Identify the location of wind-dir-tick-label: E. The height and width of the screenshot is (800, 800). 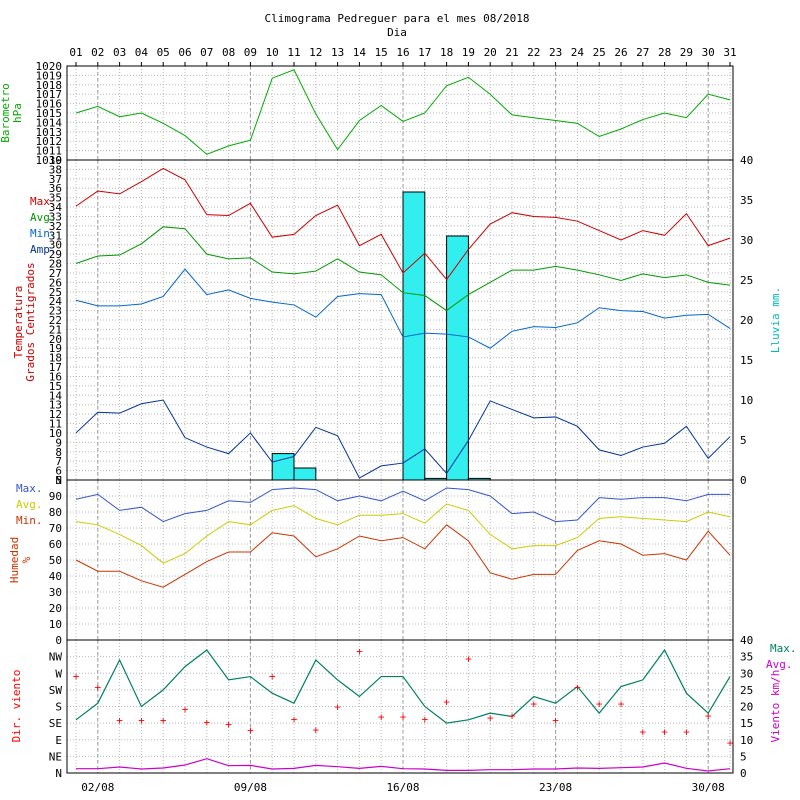
(58, 740).